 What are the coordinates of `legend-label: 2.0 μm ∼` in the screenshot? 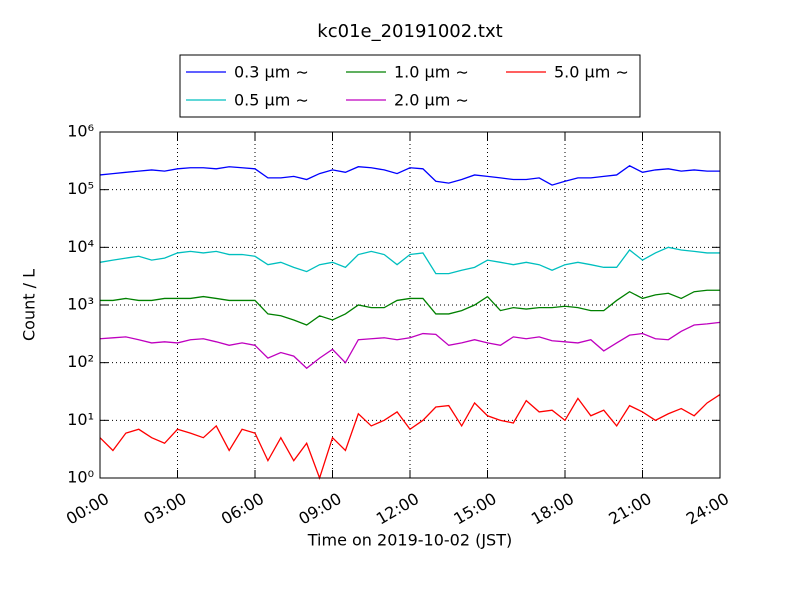 It's located at (431, 100).